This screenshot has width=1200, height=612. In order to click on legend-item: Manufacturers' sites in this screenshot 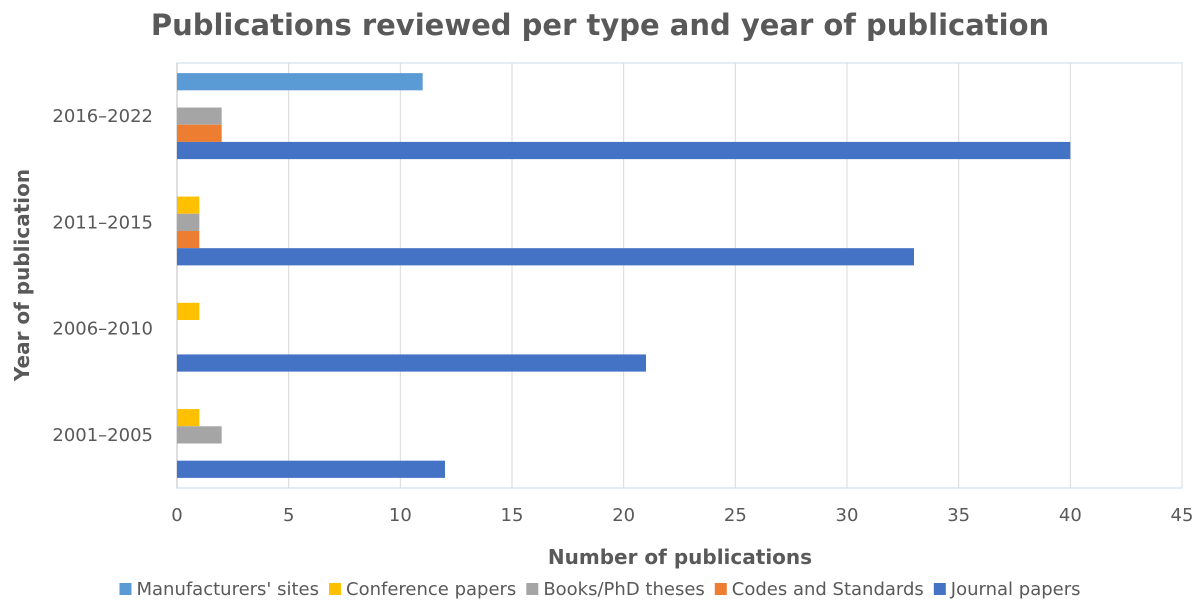, I will do `click(219, 589)`.